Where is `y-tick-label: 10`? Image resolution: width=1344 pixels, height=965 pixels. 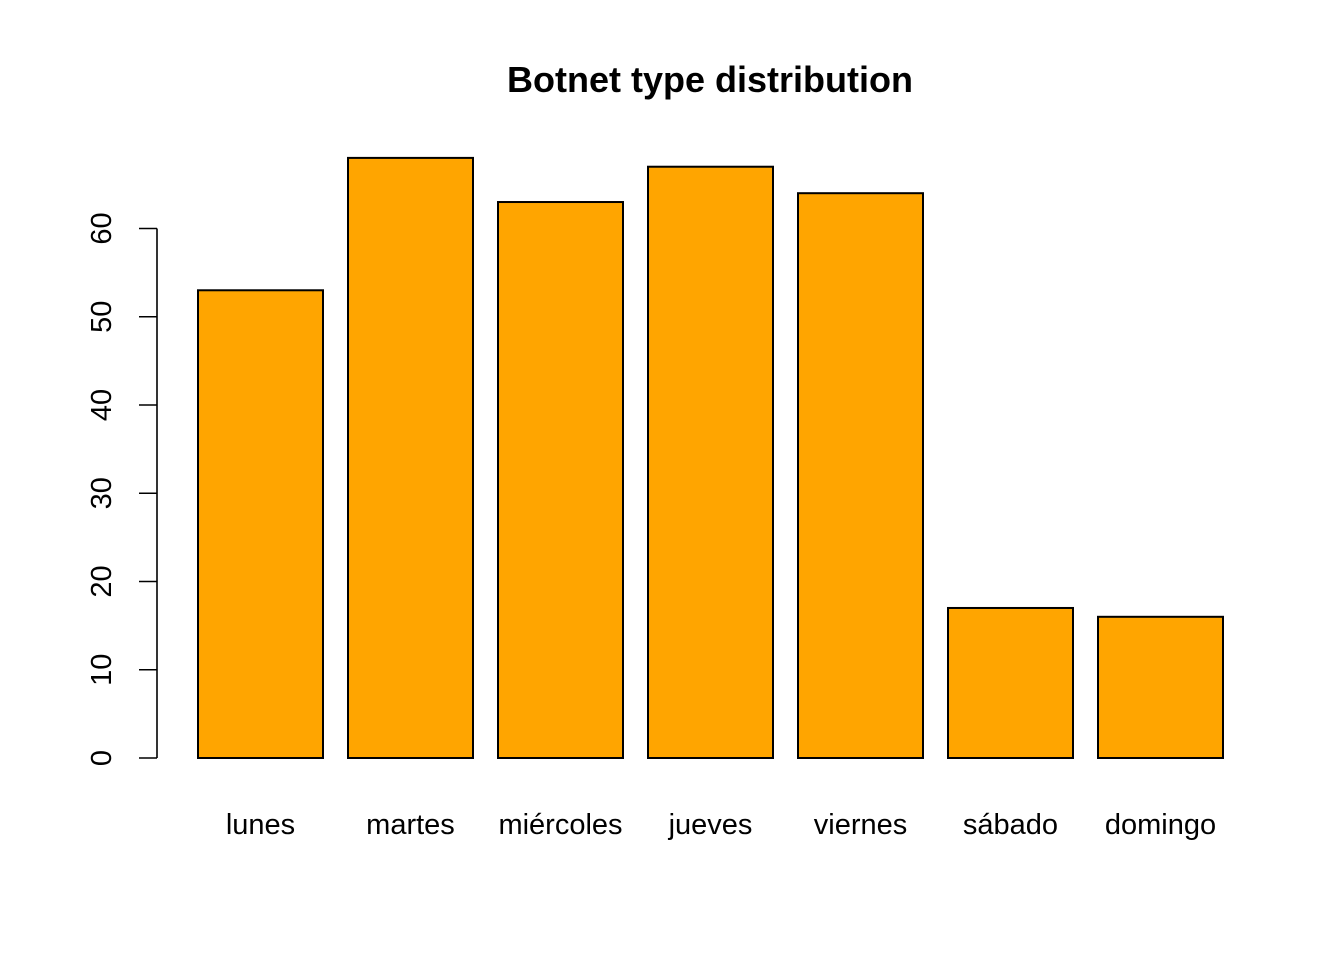 y-tick-label: 10 is located at coordinates (102, 670).